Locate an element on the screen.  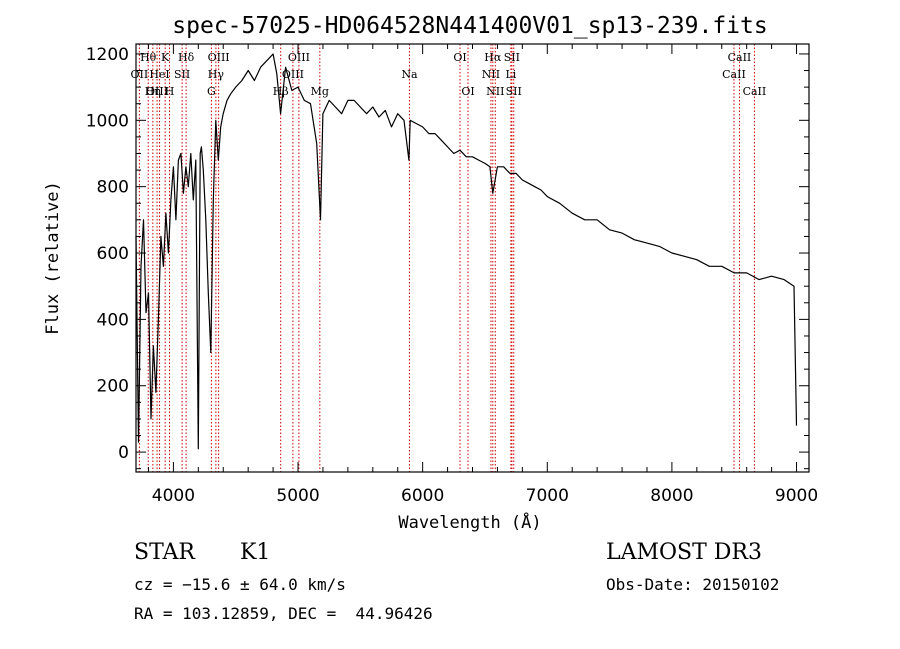
y-tick-label: 200 is located at coordinates (113, 387).